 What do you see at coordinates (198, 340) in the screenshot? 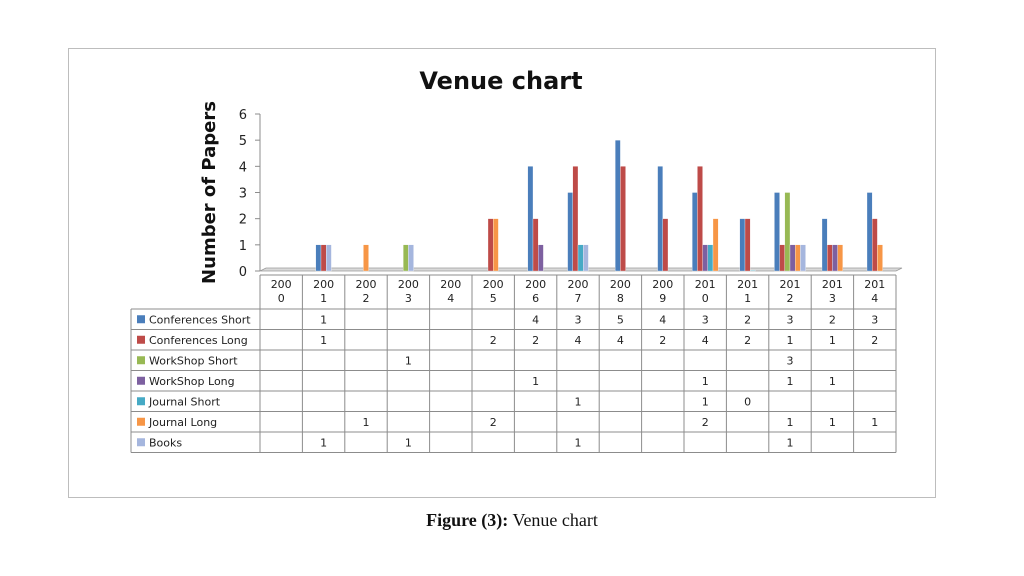
I see `legend-label: Conferences Long` at bounding box center [198, 340].